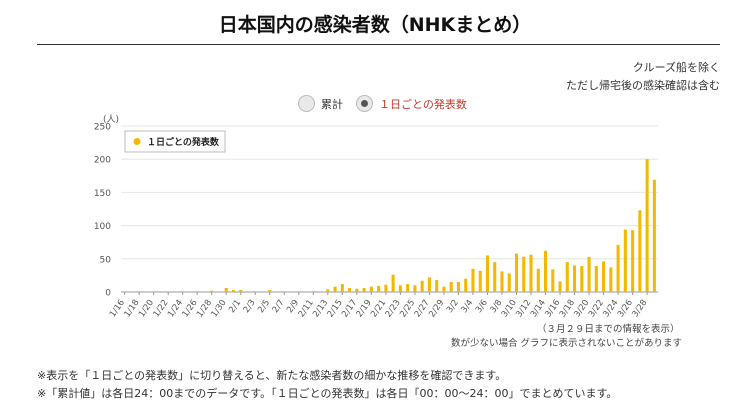 The height and width of the screenshot is (412, 750). I want to click on x-tick-label: 3/10, so click(509, 308).